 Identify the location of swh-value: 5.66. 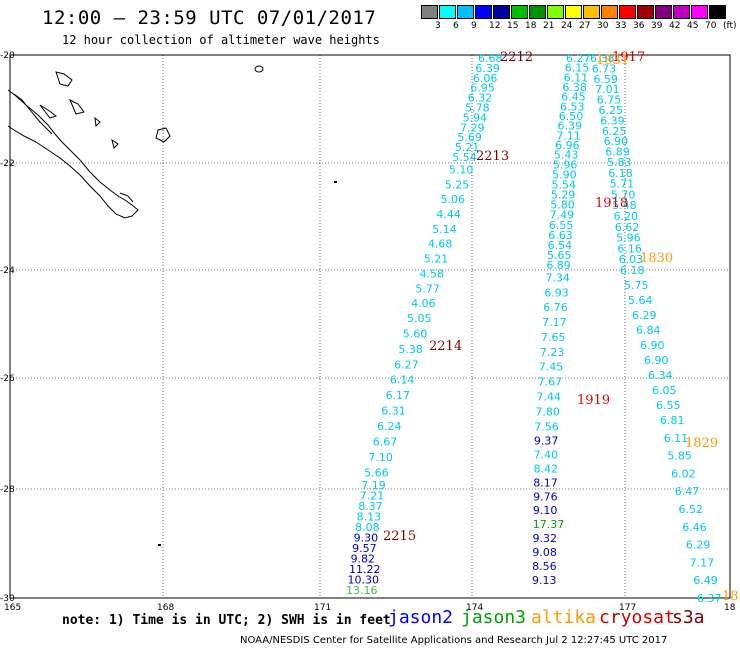
(376, 472).